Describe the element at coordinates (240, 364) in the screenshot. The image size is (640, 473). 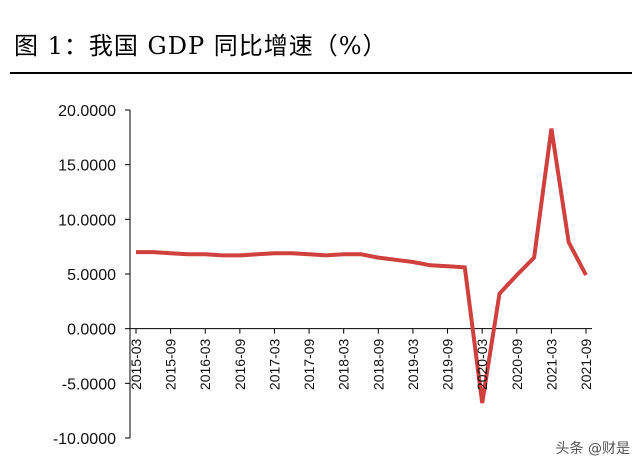
I see `x-tick-label: 2016-09` at that location.